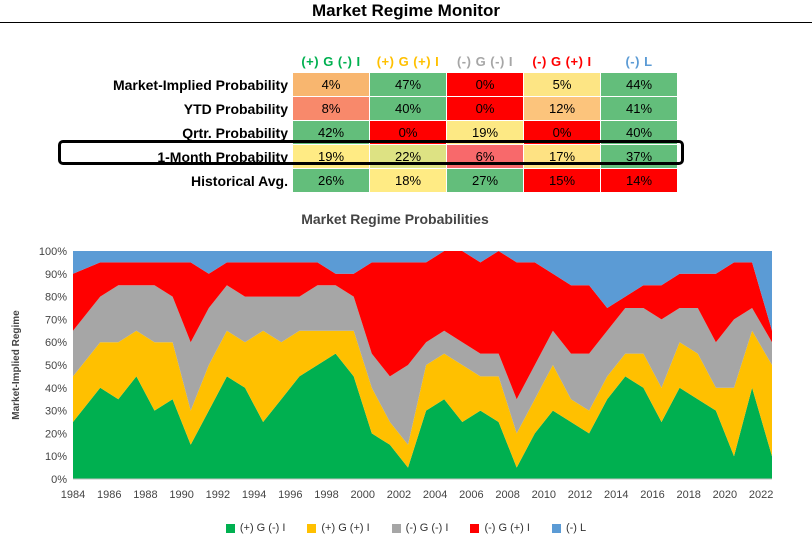 This screenshot has height=538, width=812. I want to click on table-cell: 44%, so click(639, 84).